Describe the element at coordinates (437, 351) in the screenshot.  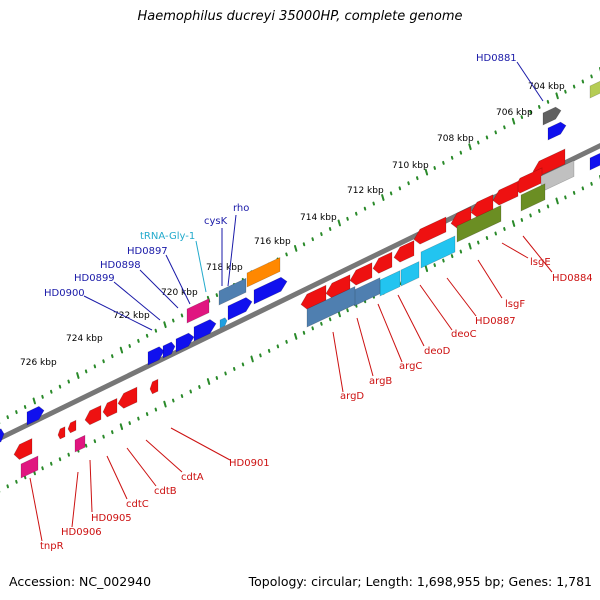
I see `gene-label: deoD` at that location.